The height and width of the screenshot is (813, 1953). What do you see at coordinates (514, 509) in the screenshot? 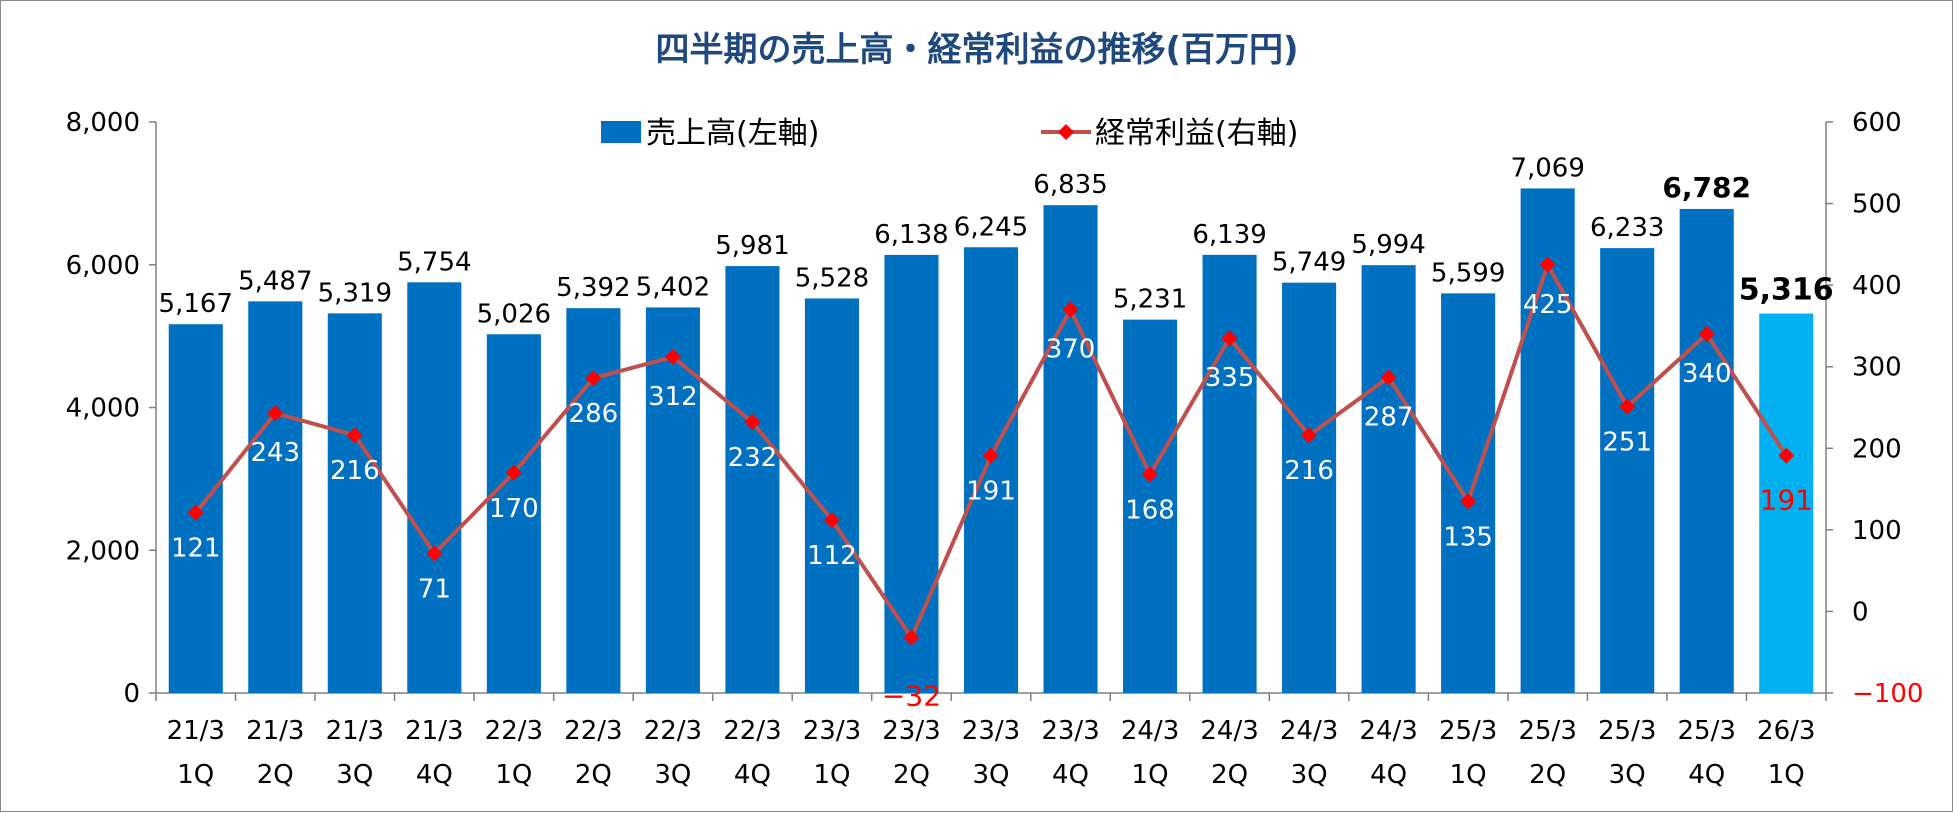
I see `line-value-label: 170` at bounding box center [514, 509].